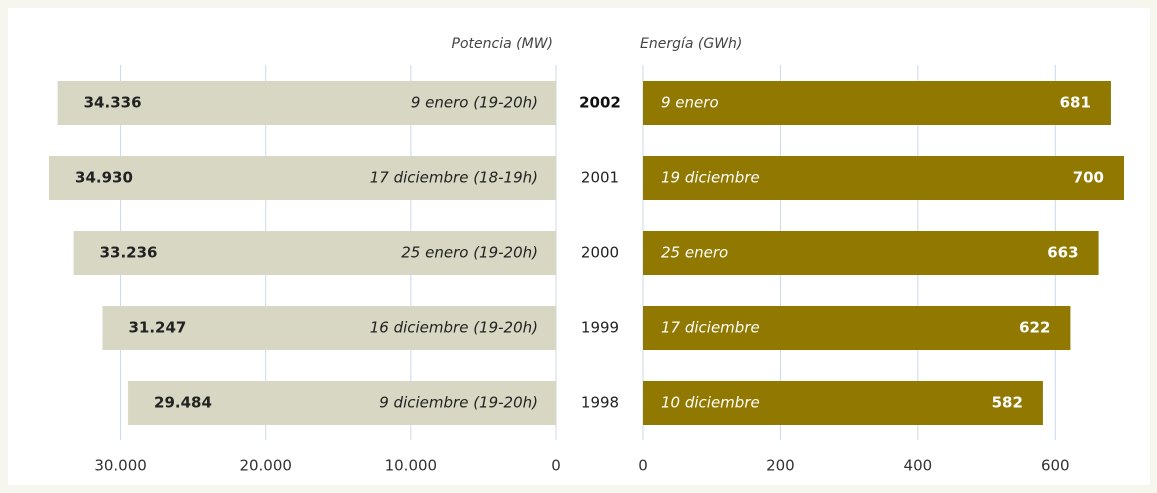 This screenshot has width=1157, height=493. What do you see at coordinates (113, 103) in the screenshot?
I see `value-label: 34.336` at bounding box center [113, 103].